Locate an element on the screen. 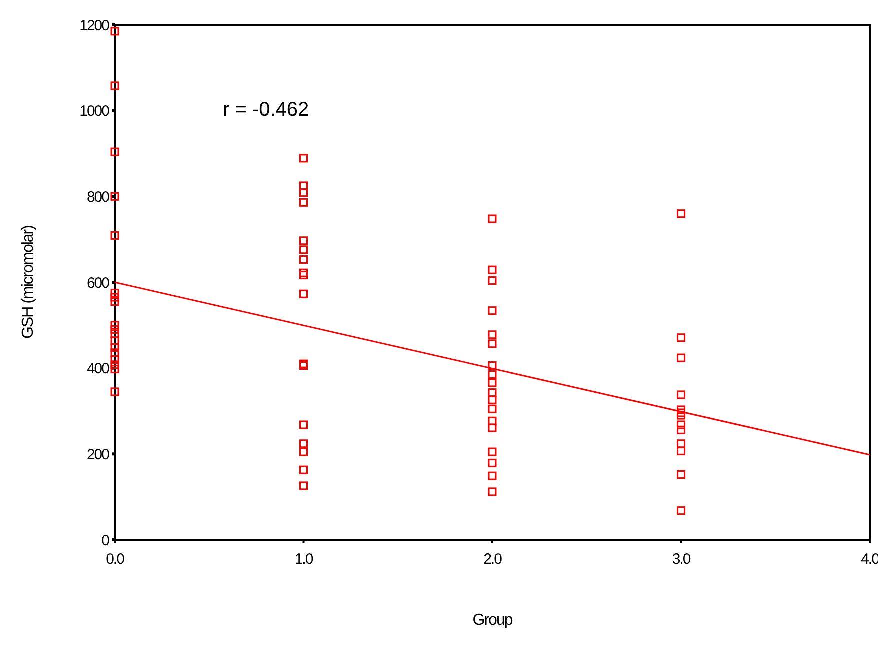 The width and height of the screenshot is (878, 646). y-tick-label: 1200 is located at coordinates (95, 25).